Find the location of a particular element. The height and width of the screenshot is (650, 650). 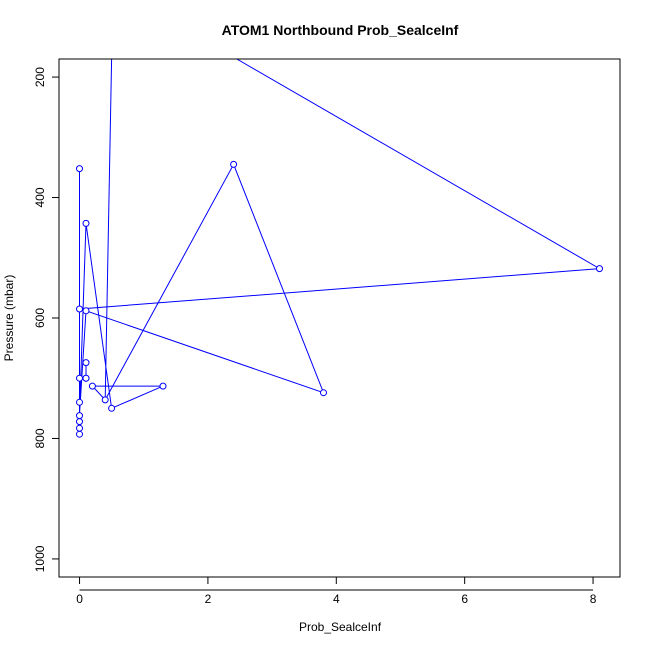

x-tick-label: 2 is located at coordinates (208, 599).